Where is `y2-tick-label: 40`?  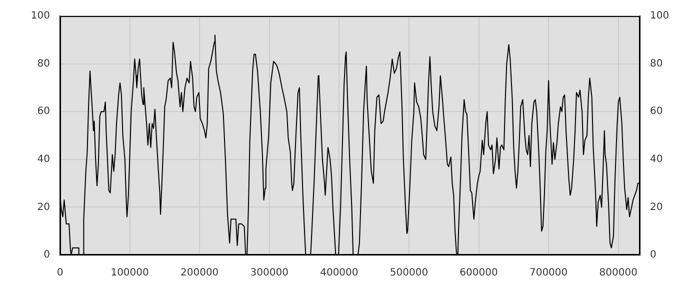
y2-tick-label: 40 is located at coordinates (656, 159).